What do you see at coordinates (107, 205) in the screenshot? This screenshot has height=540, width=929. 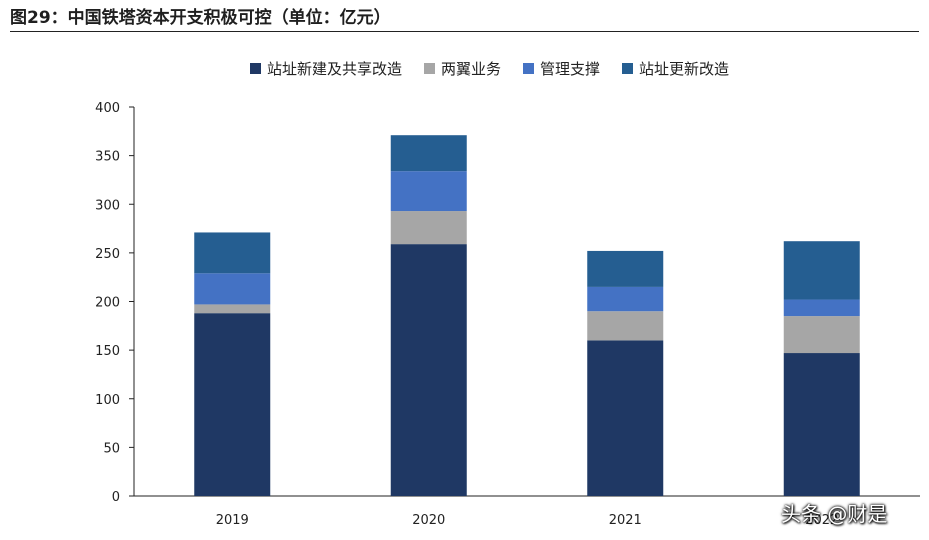 I see `y-tick-label: 300` at bounding box center [107, 205].